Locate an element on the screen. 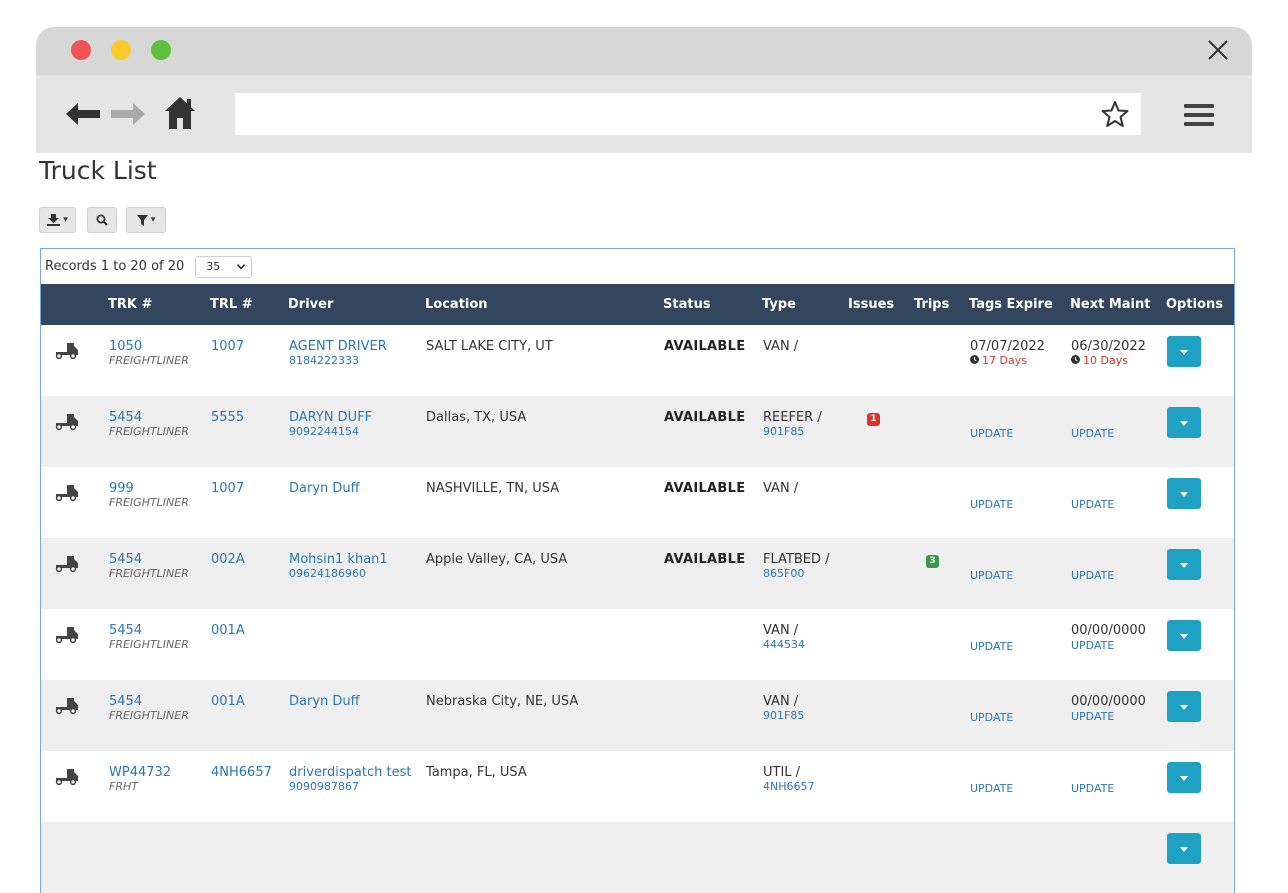  column-header-trk: TRK # is located at coordinates (159, 304).